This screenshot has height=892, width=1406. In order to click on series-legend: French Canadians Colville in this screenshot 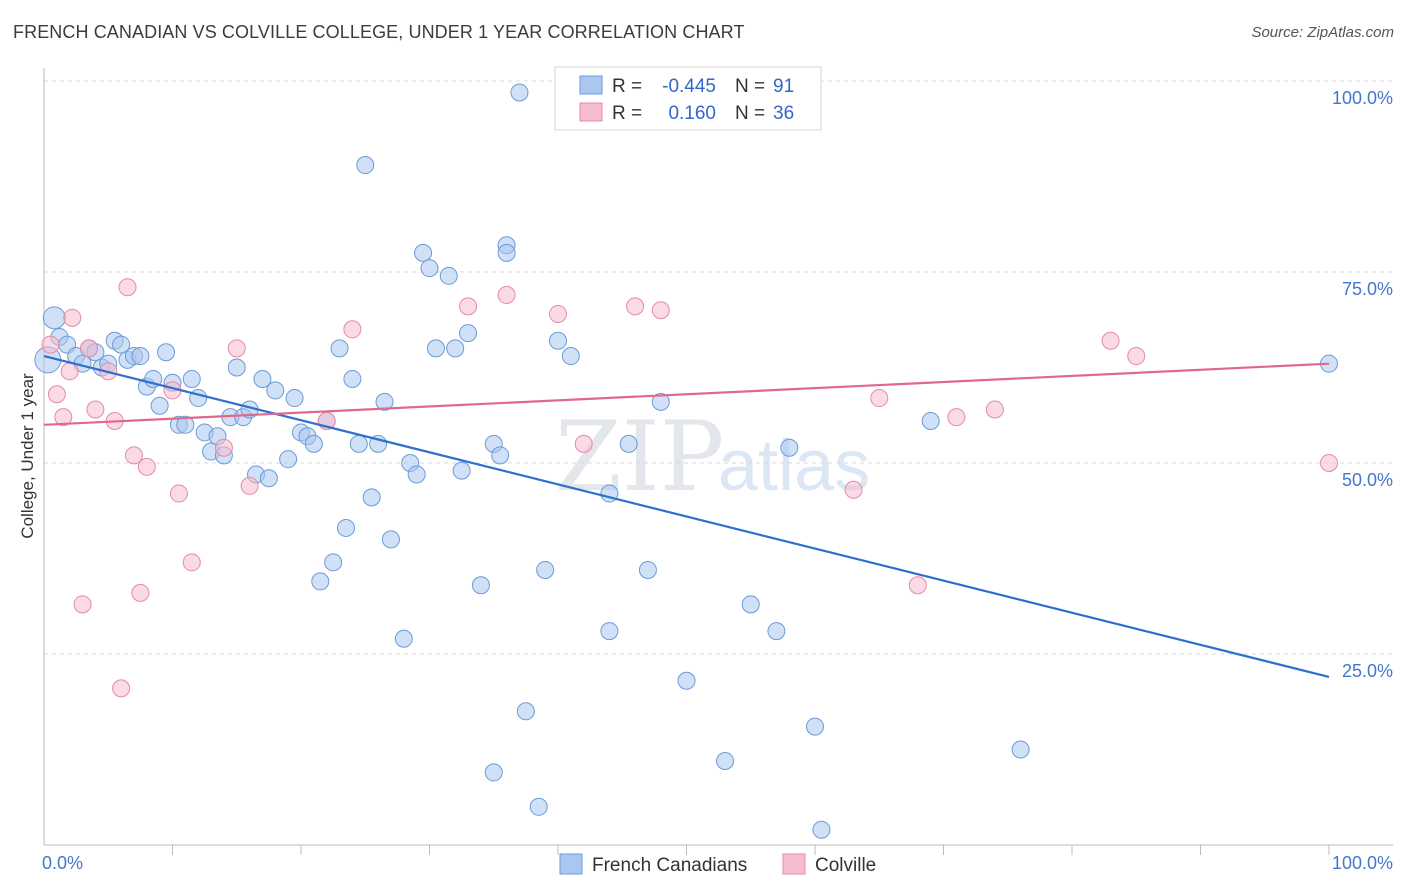, I will do `click(717, 864)`.